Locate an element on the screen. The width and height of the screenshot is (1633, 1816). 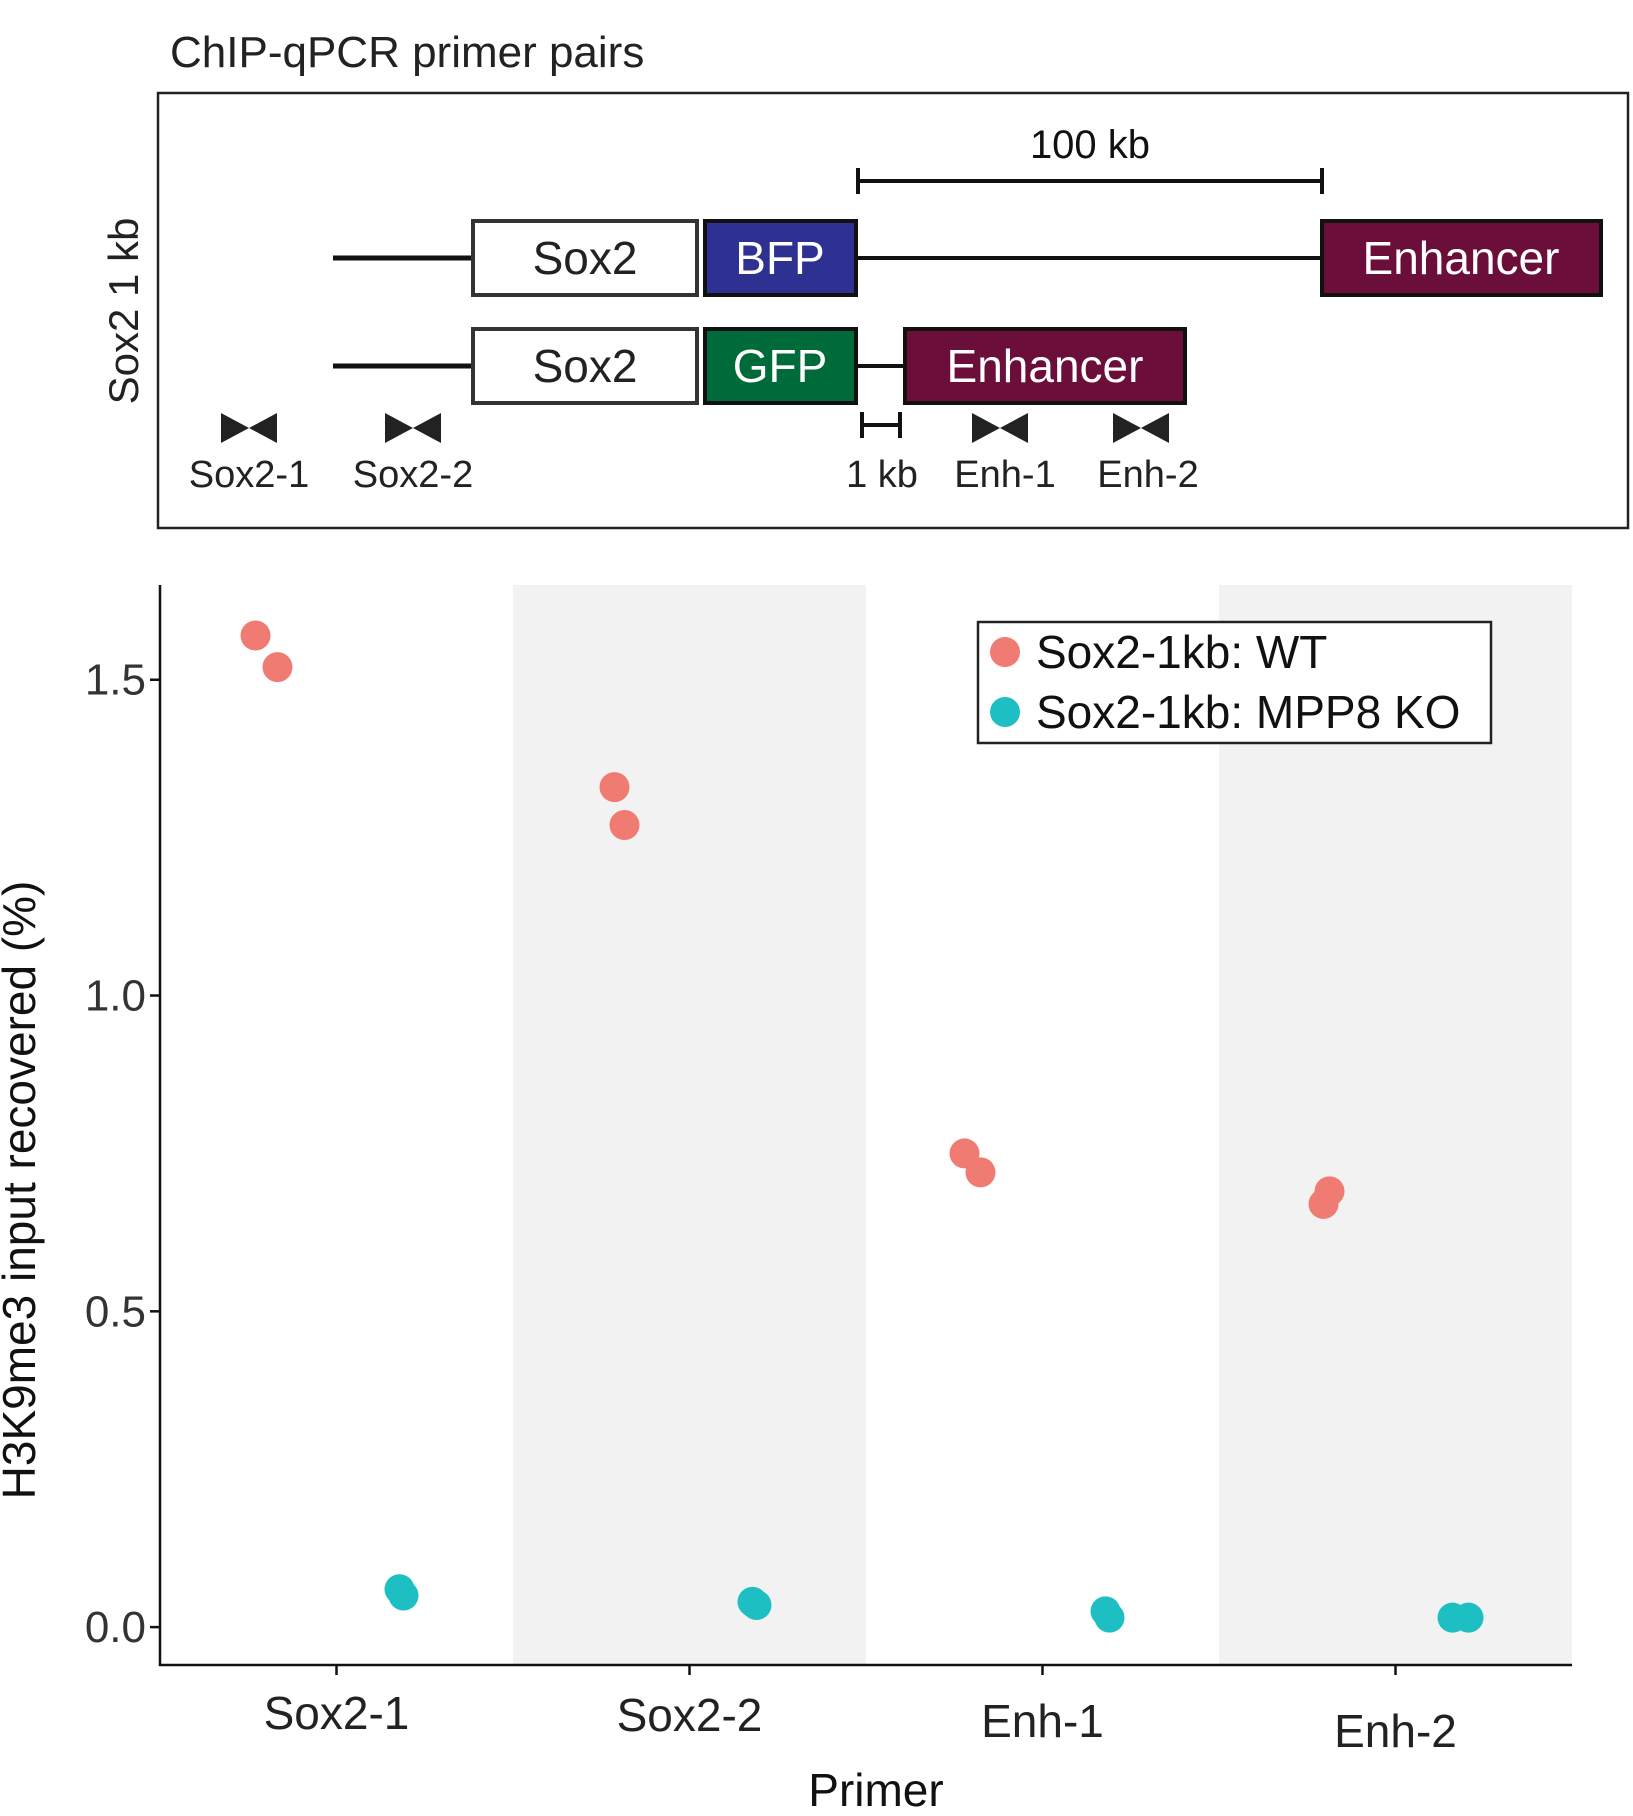
primer-label-sox2-2: Sox2-2 is located at coordinates (413, 475).